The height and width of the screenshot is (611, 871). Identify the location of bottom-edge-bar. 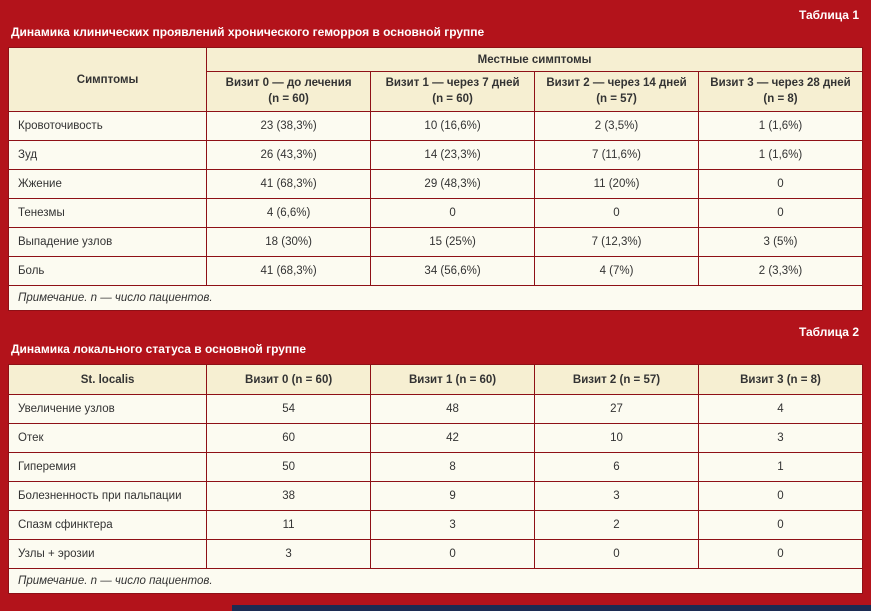
(551, 608).